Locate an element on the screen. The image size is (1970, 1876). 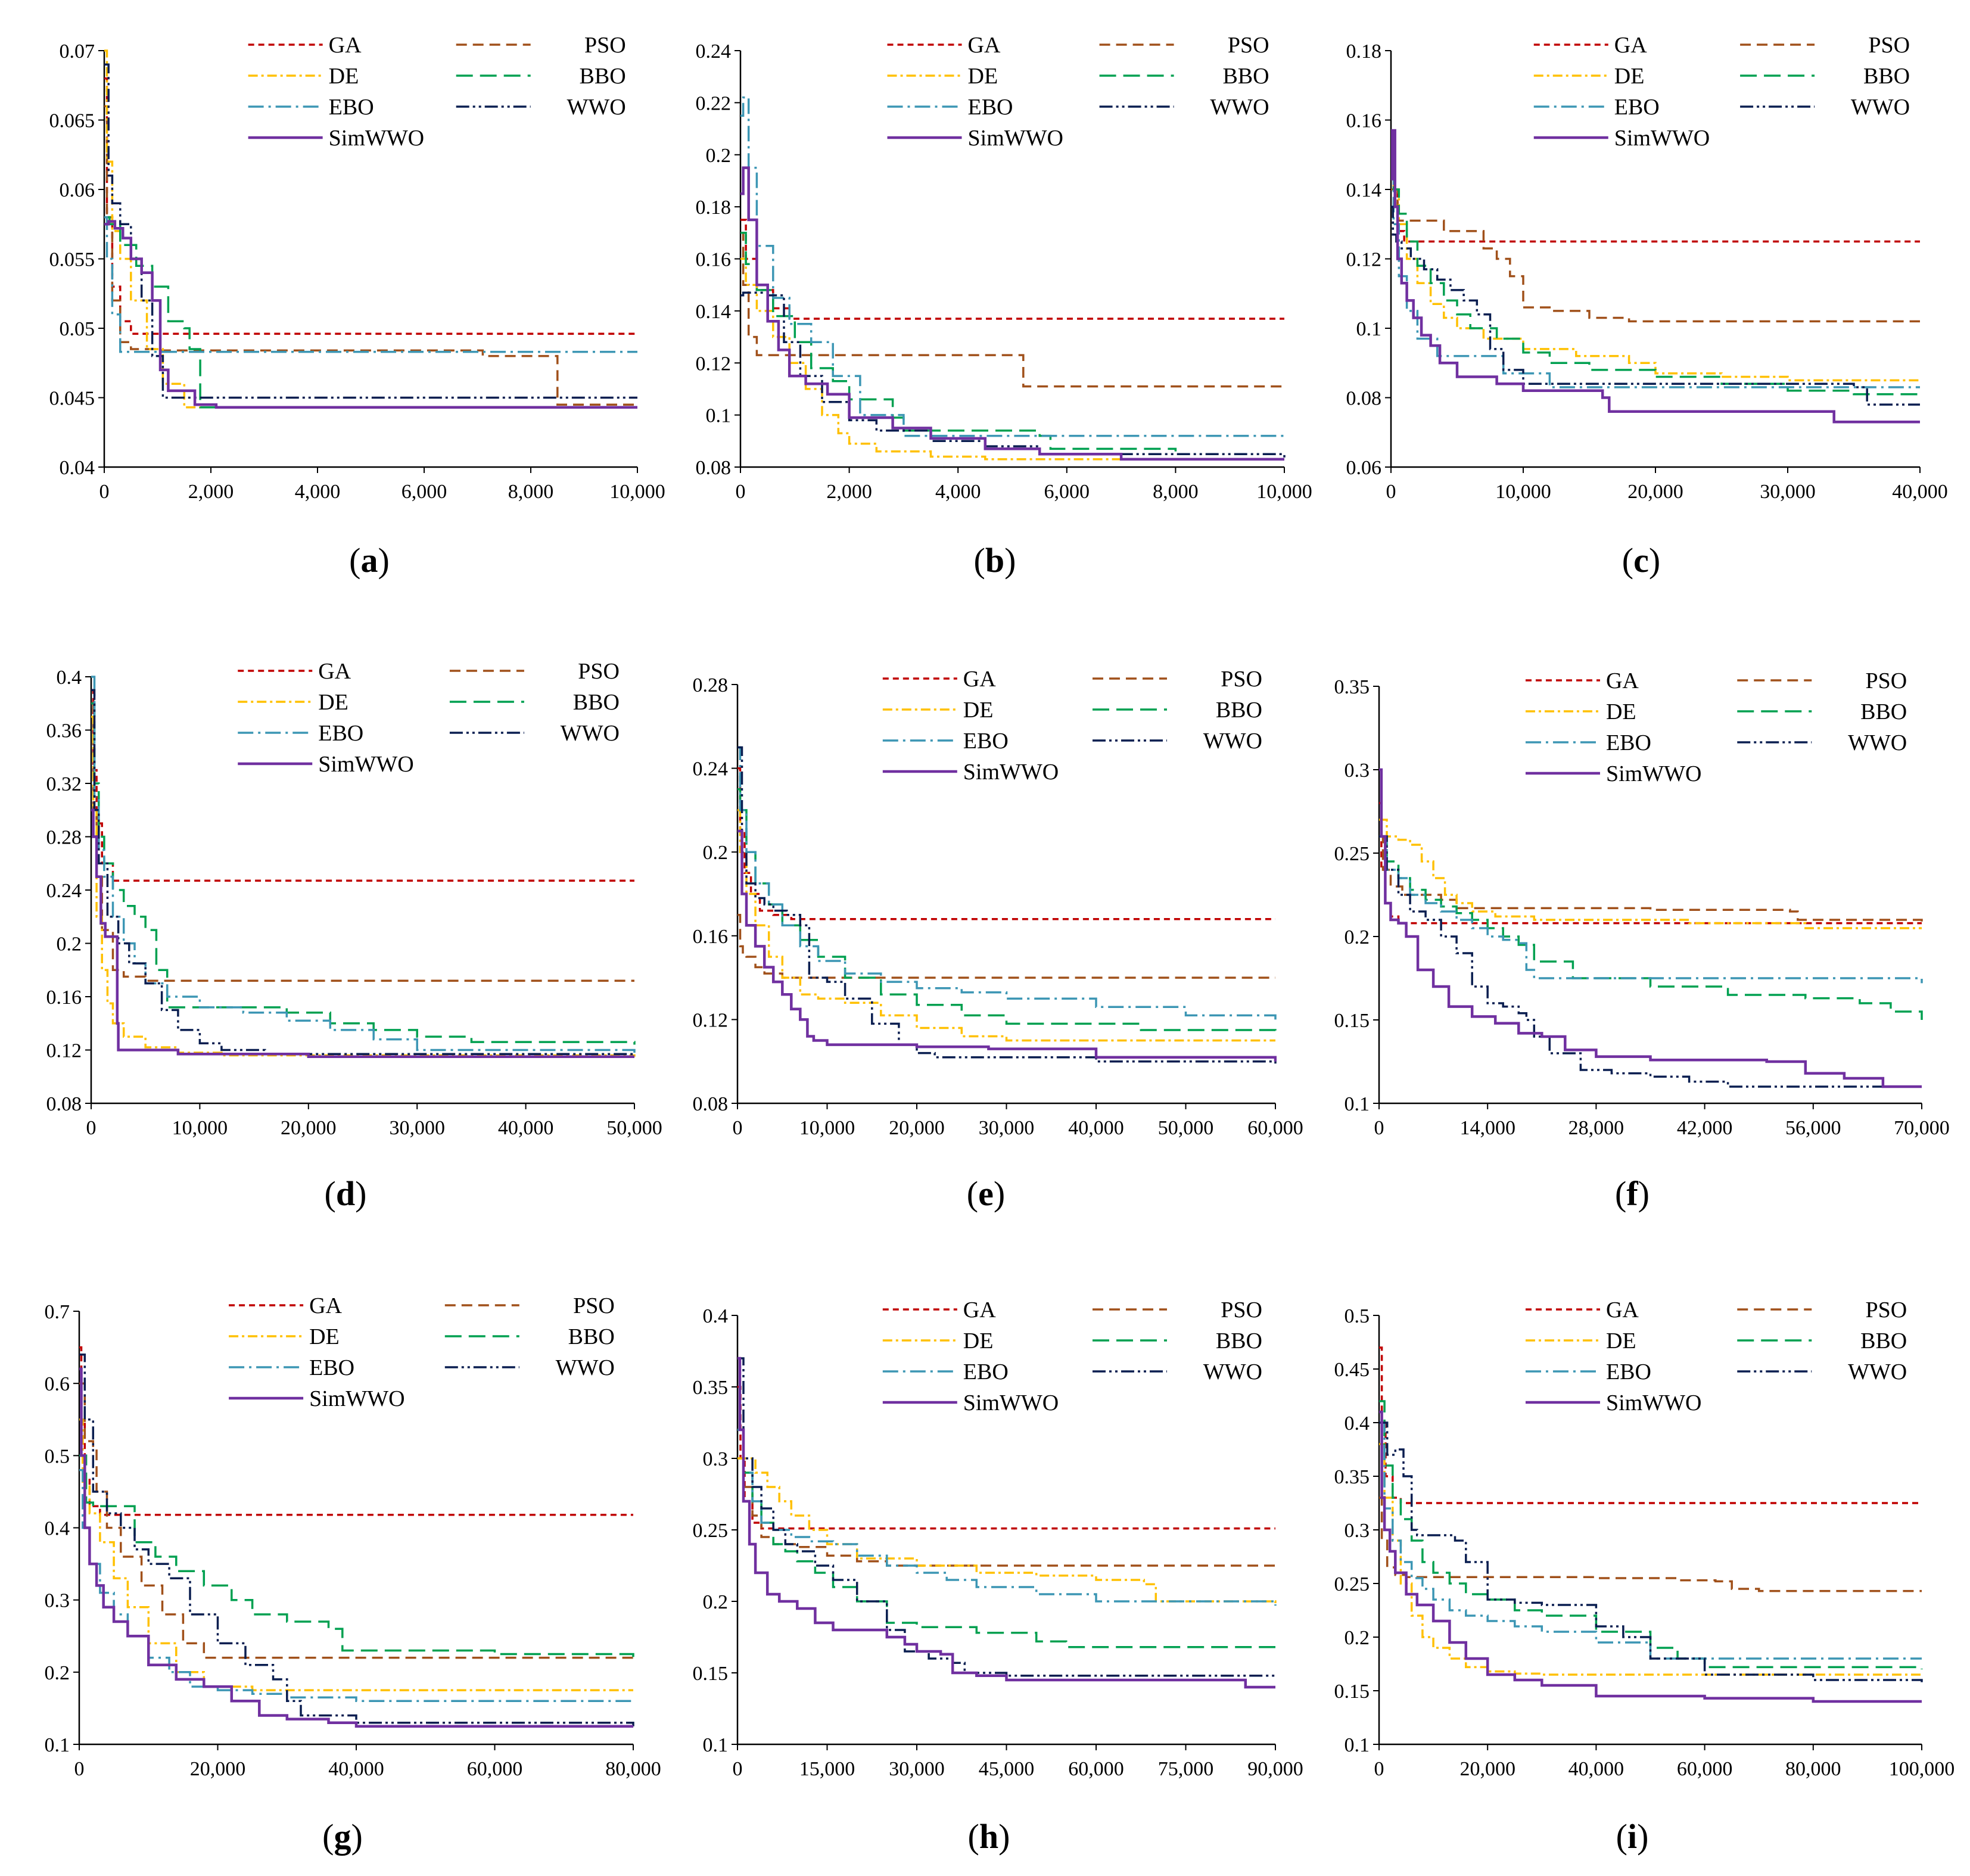
y-tick-label: 0.15 is located at coordinates (1352, 1692).